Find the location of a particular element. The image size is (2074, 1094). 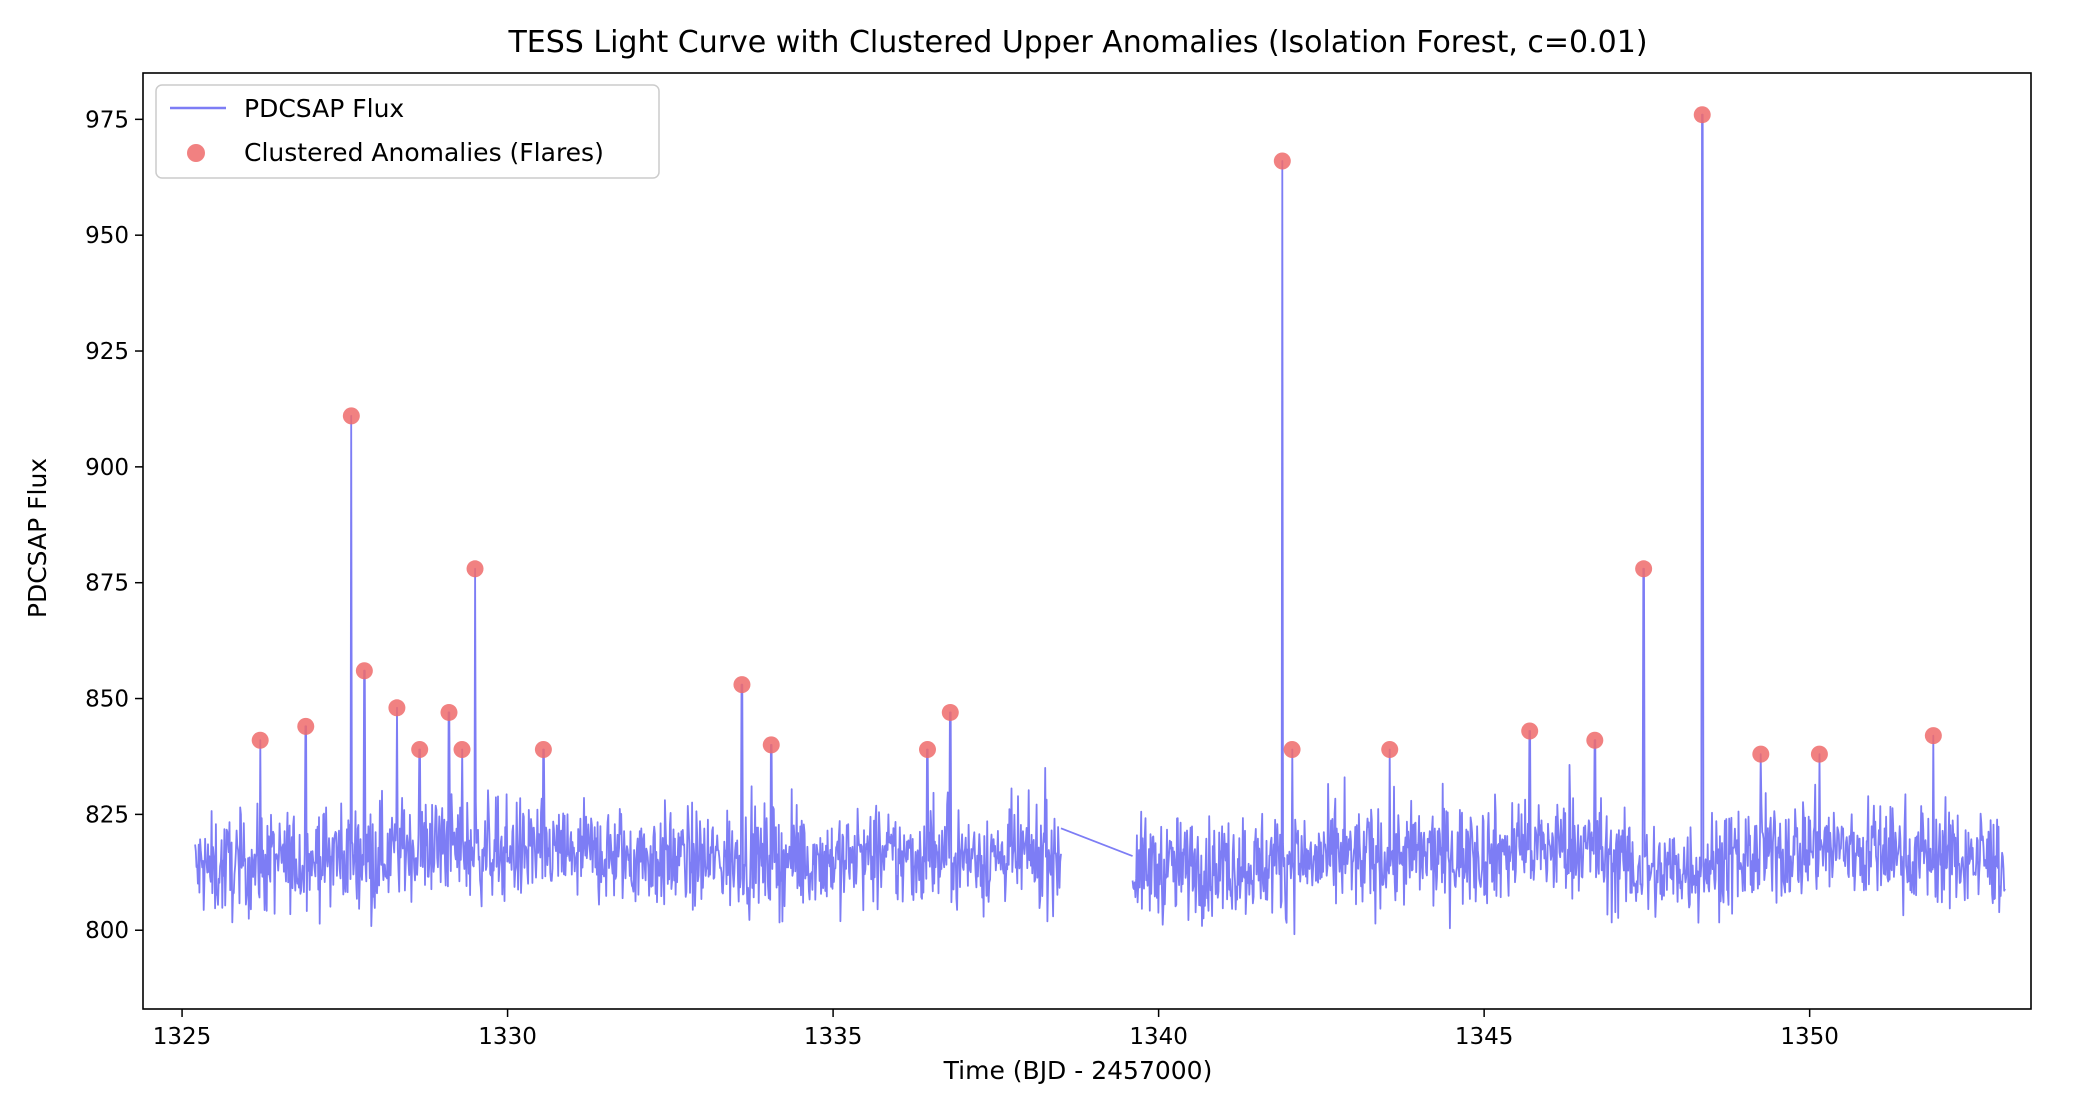

x-tick-label: 1340 is located at coordinates (1158, 1037).